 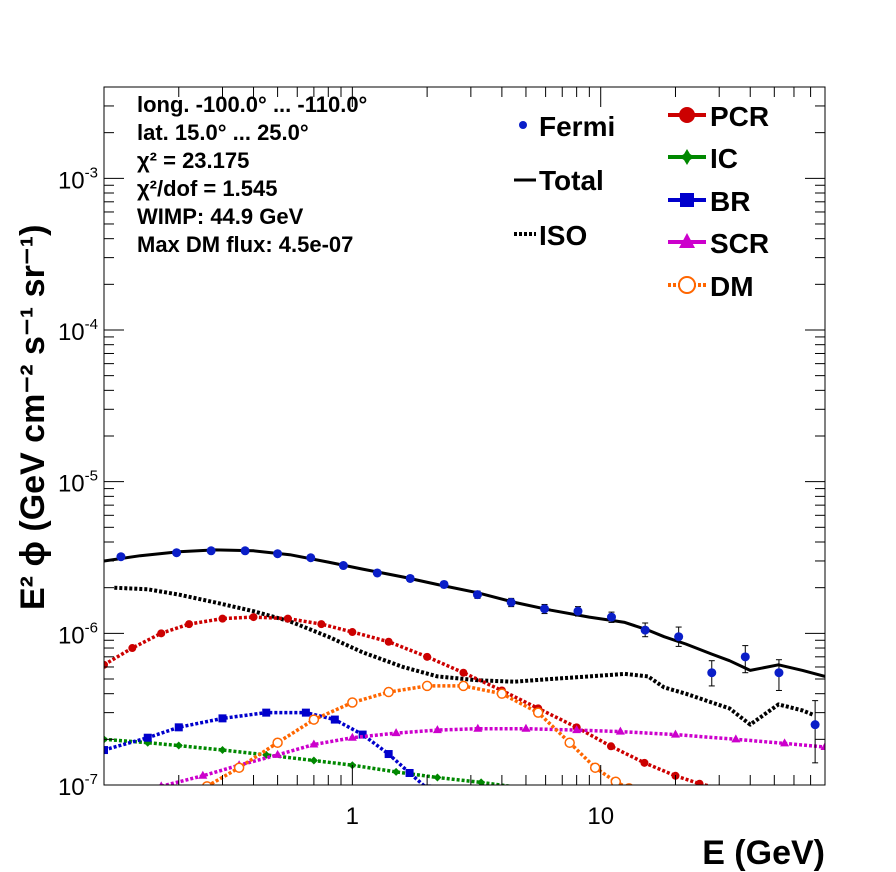 What do you see at coordinates (763, 853) in the screenshot?
I see `x-axis-title: E (GeV)` at bounding box center [763, 853].